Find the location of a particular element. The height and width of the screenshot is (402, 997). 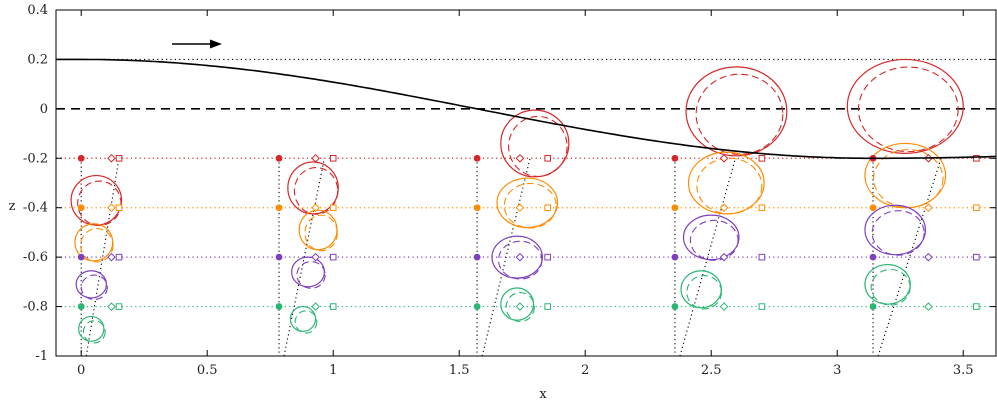

direction-arrow-head is located at coordinates (216, 44).